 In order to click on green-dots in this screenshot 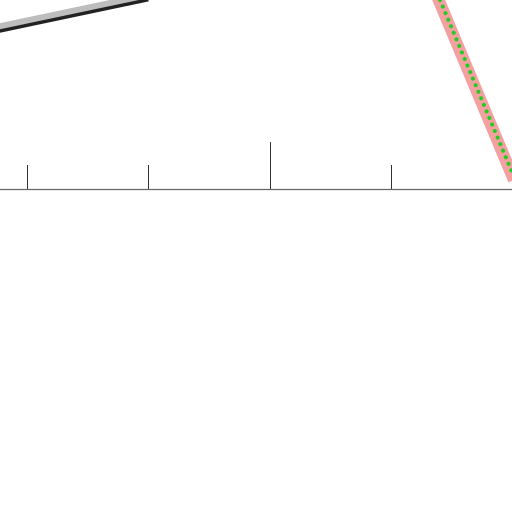, I will do `click(475, 87)`.